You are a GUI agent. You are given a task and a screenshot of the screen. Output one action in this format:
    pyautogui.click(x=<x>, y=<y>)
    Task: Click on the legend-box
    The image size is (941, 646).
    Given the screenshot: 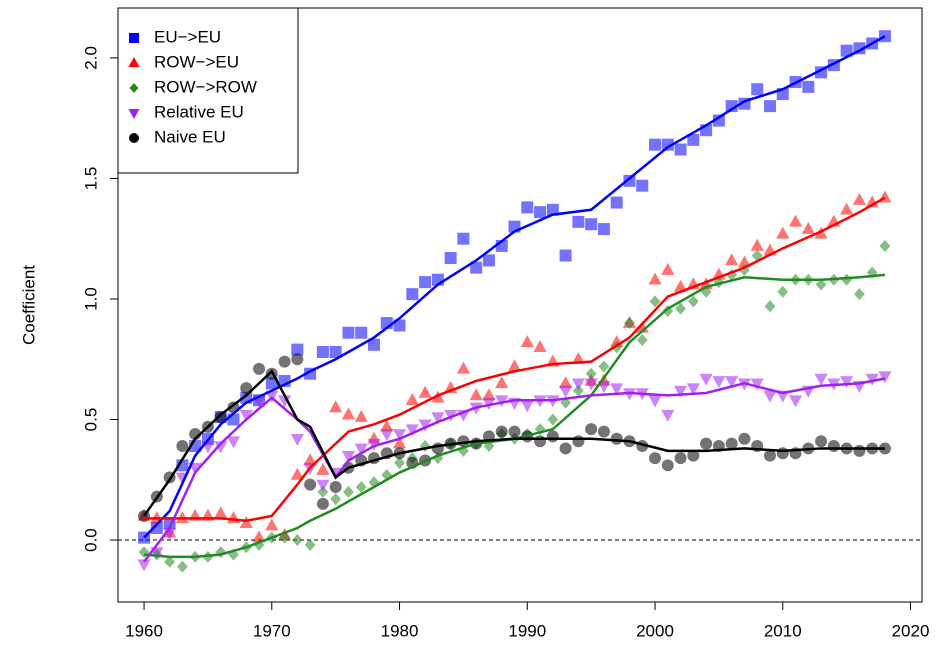 What is the action you would take?
    pyautogui.click(x=208, y=90)
    